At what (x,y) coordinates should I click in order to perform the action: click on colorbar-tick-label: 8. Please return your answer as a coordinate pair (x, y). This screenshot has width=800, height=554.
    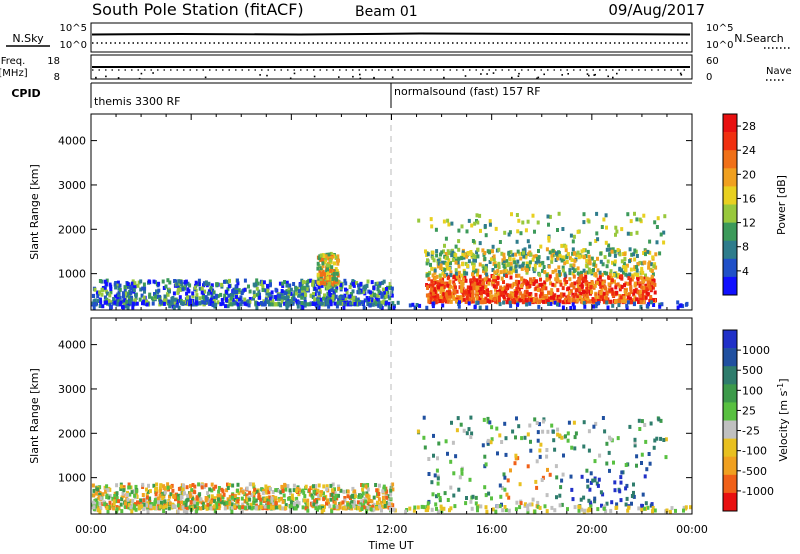
    Looking at the image, I should click on (745, 247).